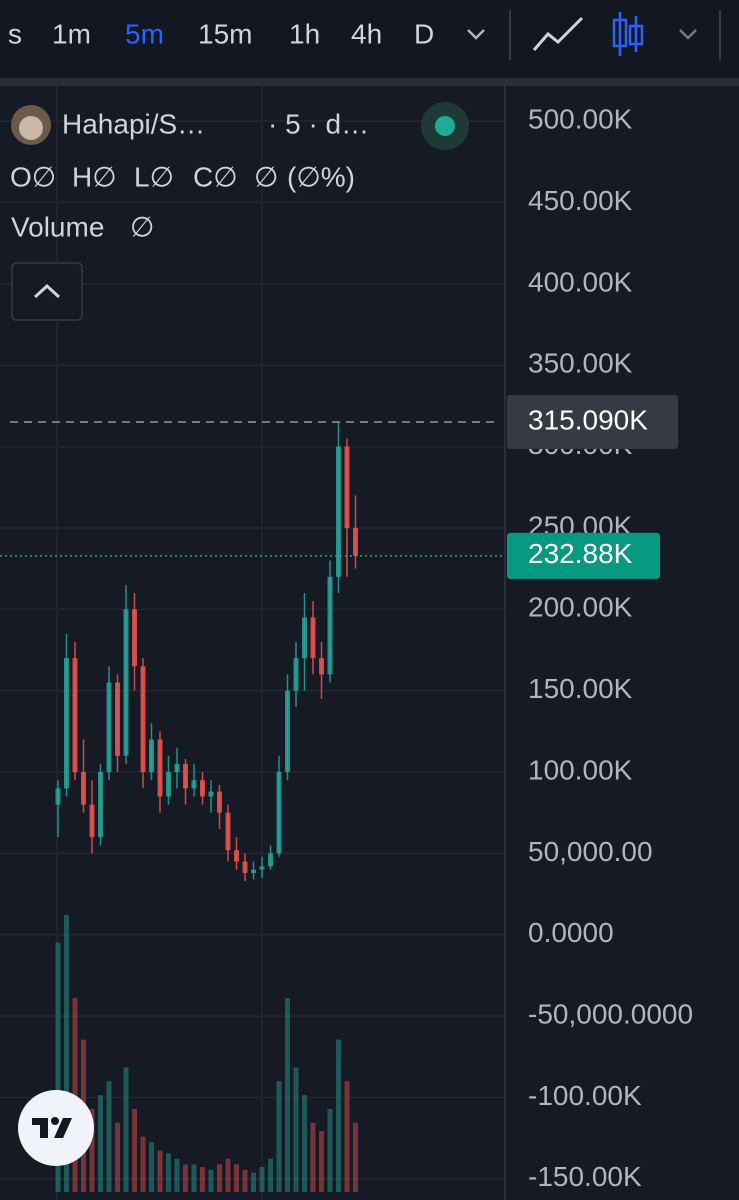 The height and width of the screenshot is (1200, 739). I want to click on high-price-label-bg, so click(592, 422).